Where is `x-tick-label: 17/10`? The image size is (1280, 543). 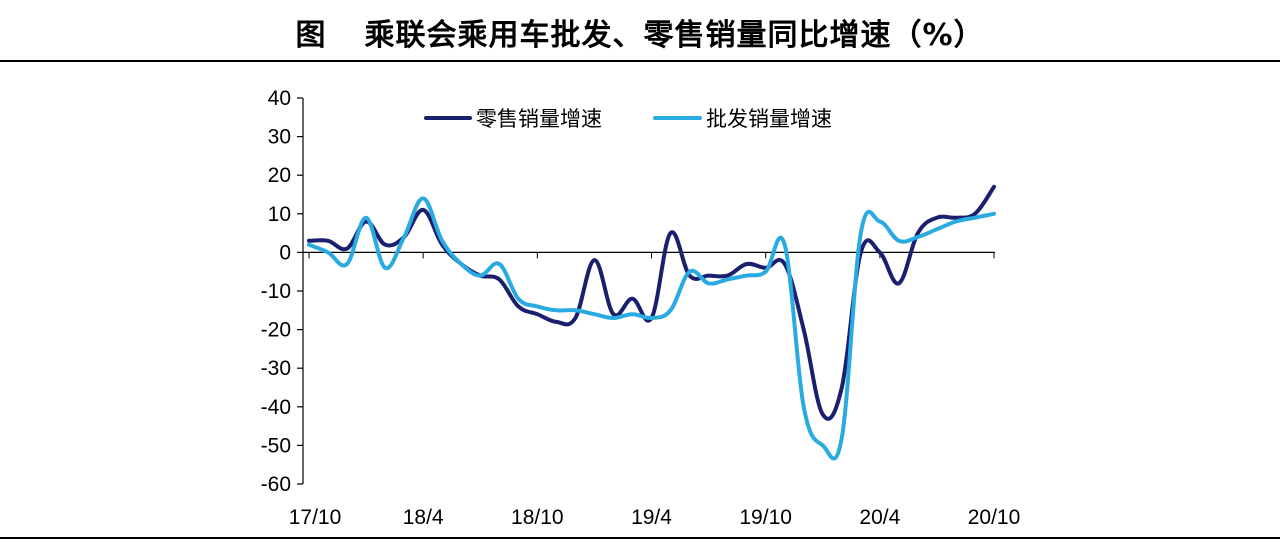 x-tick-label: 17/10 is located at coordinates (315, 517).